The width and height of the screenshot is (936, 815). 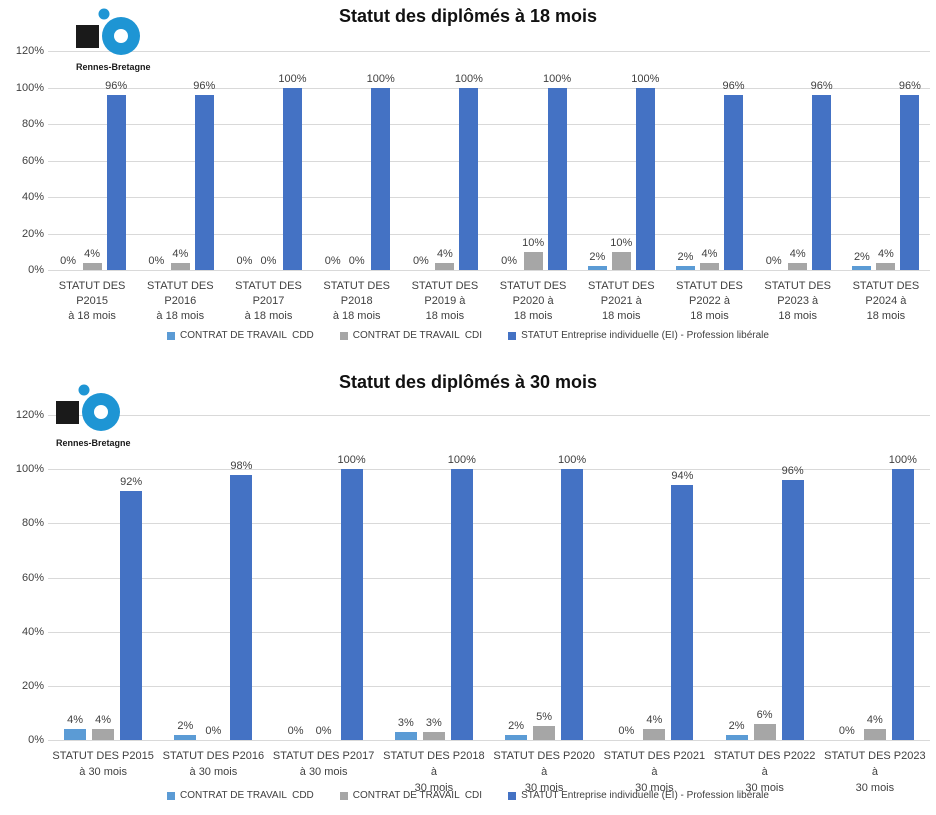 I want to click on category-label-line: STATUT DES P2023 à, so click(x=875, y=764).